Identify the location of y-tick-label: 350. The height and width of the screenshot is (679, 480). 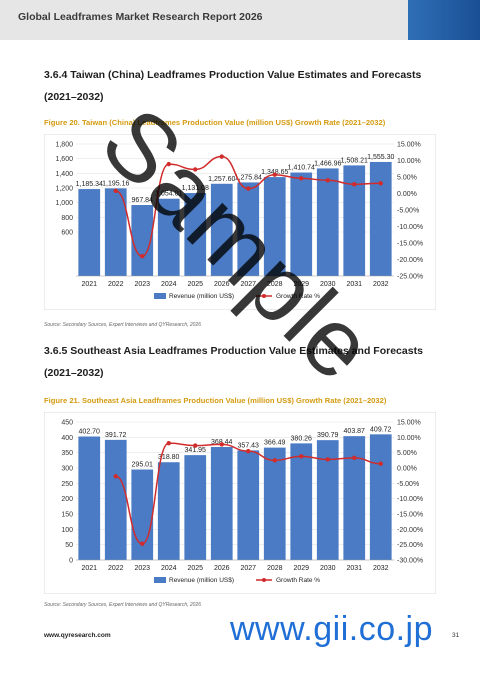
(67, 453).